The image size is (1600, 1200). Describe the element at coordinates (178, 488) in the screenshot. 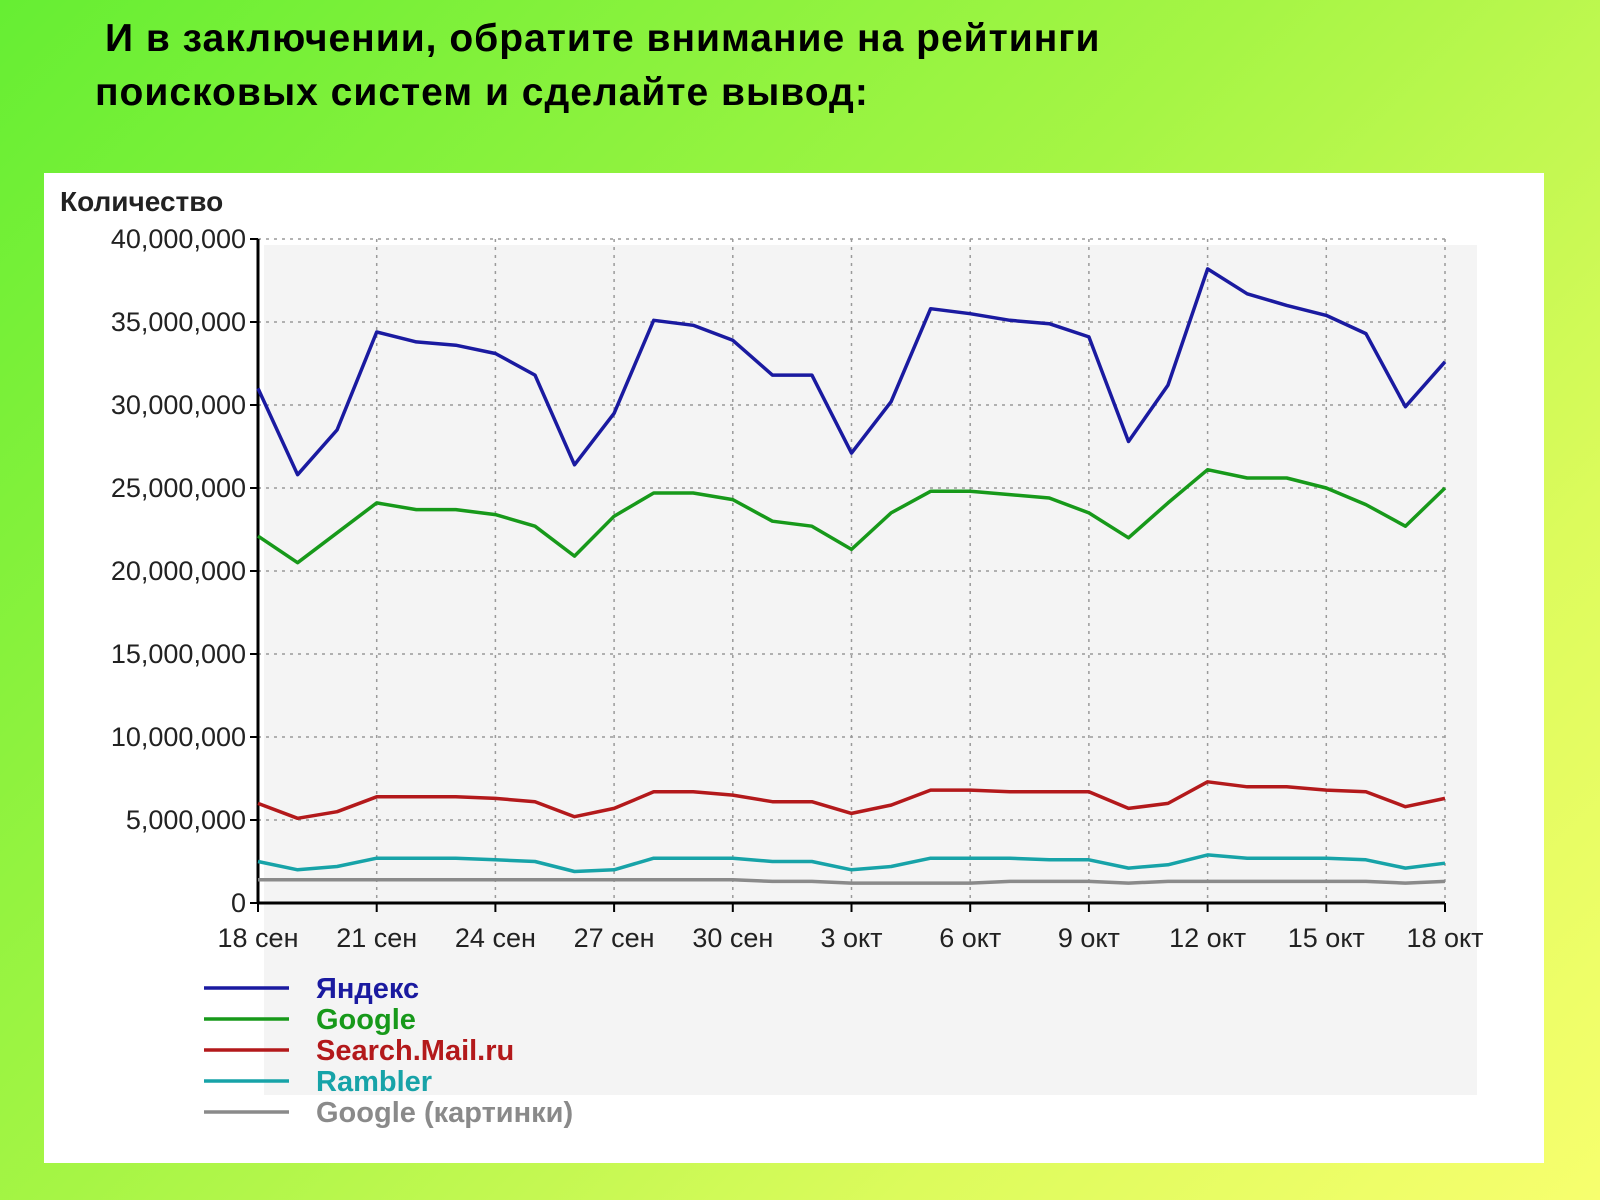

I see `y-tick-label: 25,000,000` at that location.